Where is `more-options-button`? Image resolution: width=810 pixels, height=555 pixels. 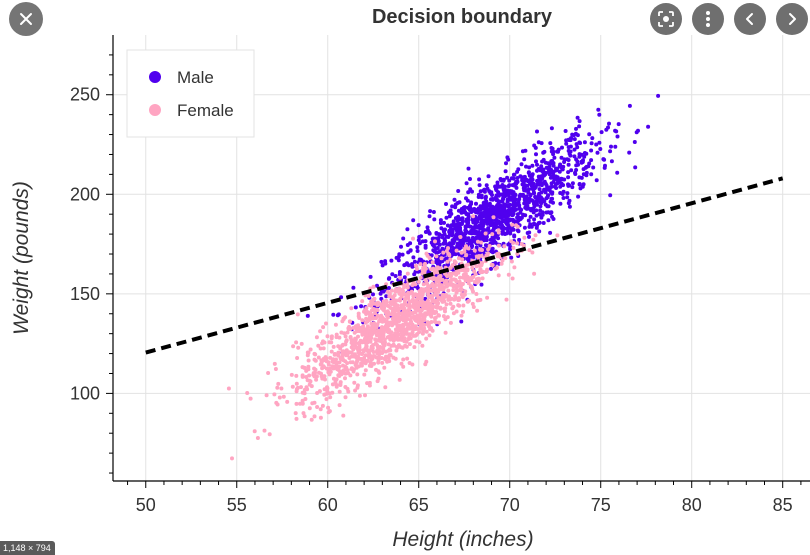 more-options-button is located at coordinates (708, 19).